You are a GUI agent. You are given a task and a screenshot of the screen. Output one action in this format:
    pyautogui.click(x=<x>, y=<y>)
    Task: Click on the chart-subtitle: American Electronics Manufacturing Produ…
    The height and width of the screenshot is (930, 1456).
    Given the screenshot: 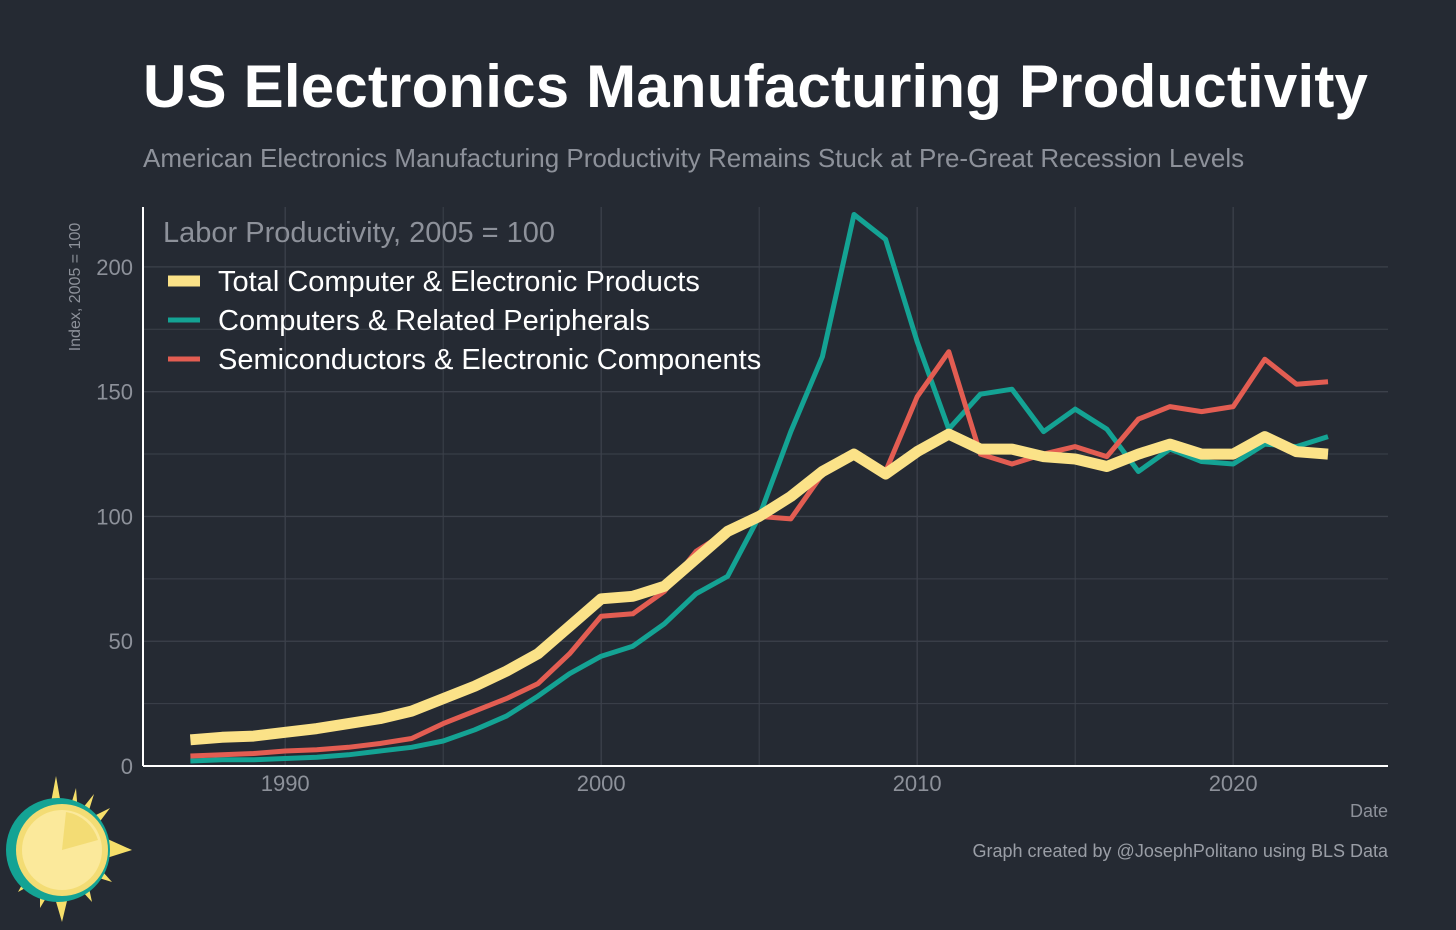 What is the action you would take?
    pyautogui.click(x=694, y=158)
    